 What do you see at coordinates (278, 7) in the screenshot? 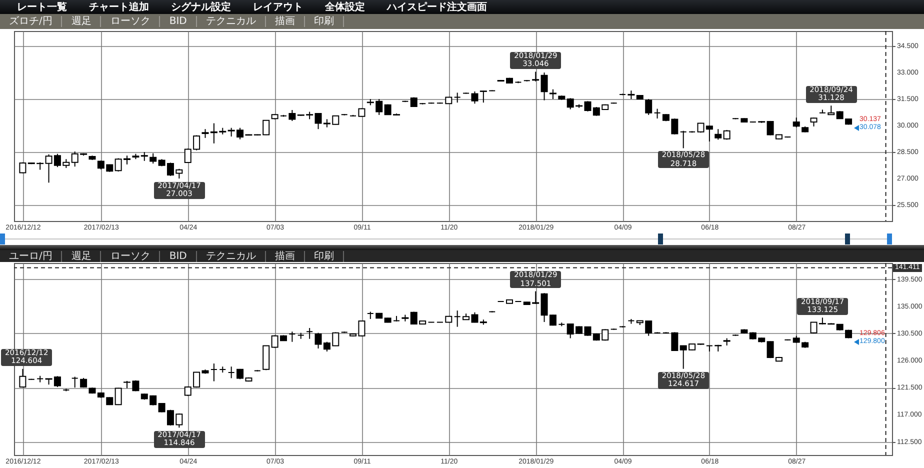
I see `text: レイアウト` at bounding box center [278, 7].